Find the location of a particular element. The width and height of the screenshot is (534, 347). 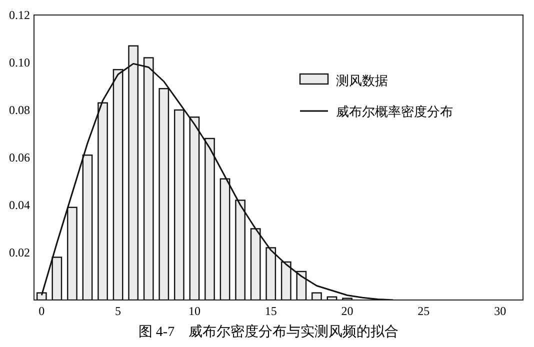

y-tick-label: 0.06 is located at coordinates (19, 157).